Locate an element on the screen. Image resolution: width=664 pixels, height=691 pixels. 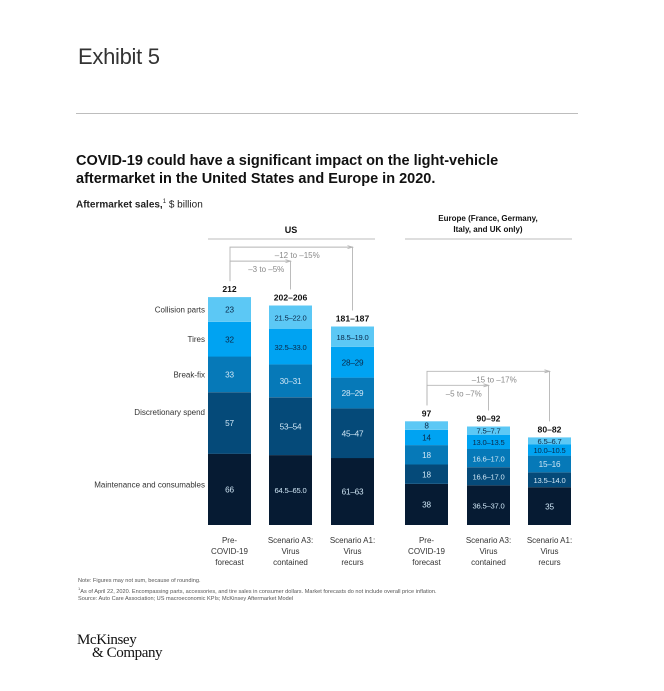
segment-value-label: 18.5–19.0 is located at coordinates (353, 337).